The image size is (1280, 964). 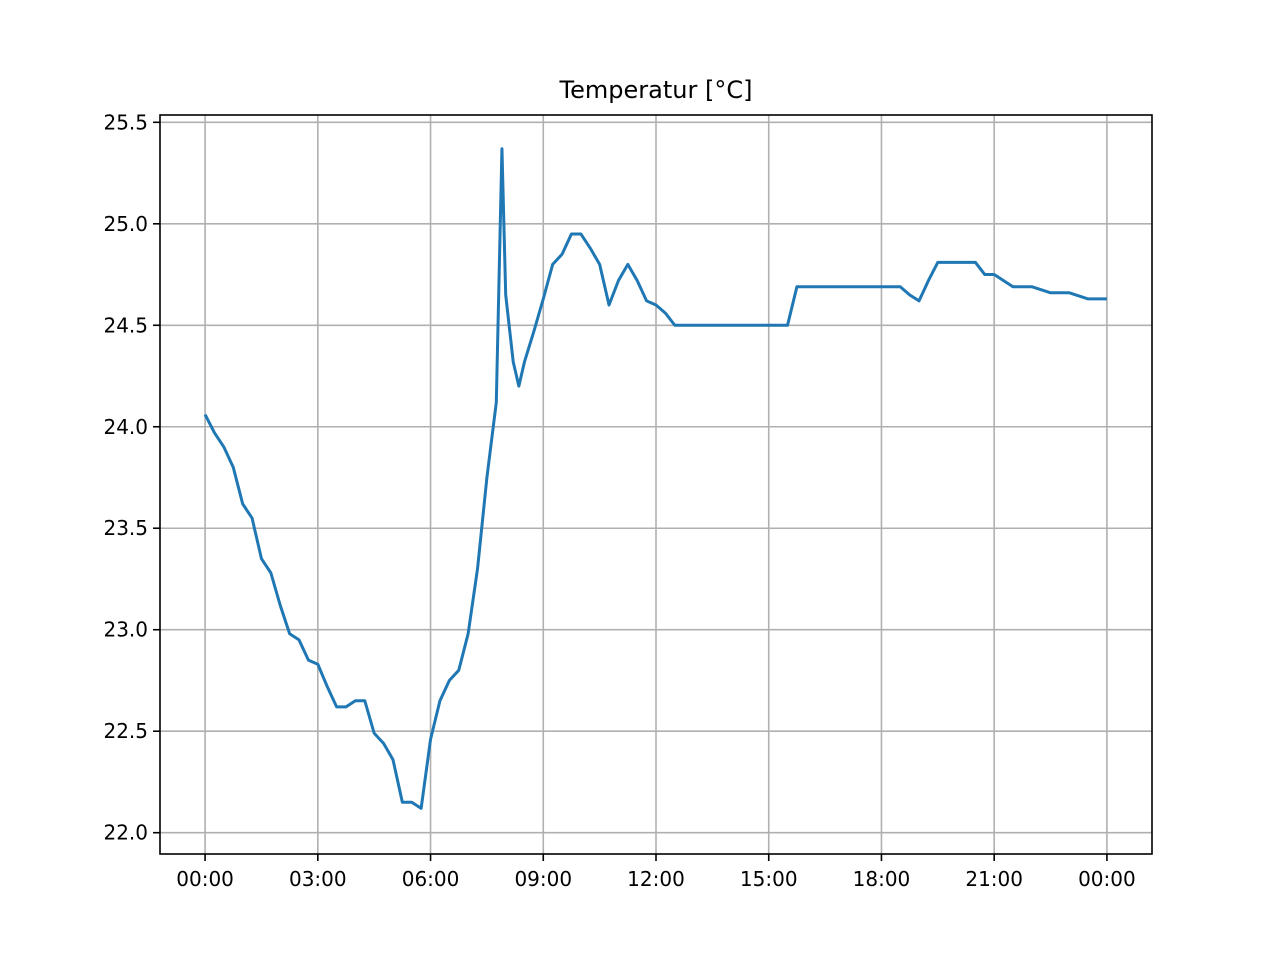 I want to click on y-tick-label: 24.5, so click(x=125, y=325).